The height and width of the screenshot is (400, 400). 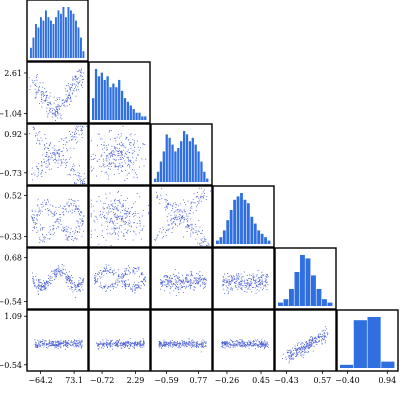 I want to click on panel-frame, so click(x=119, y=92).